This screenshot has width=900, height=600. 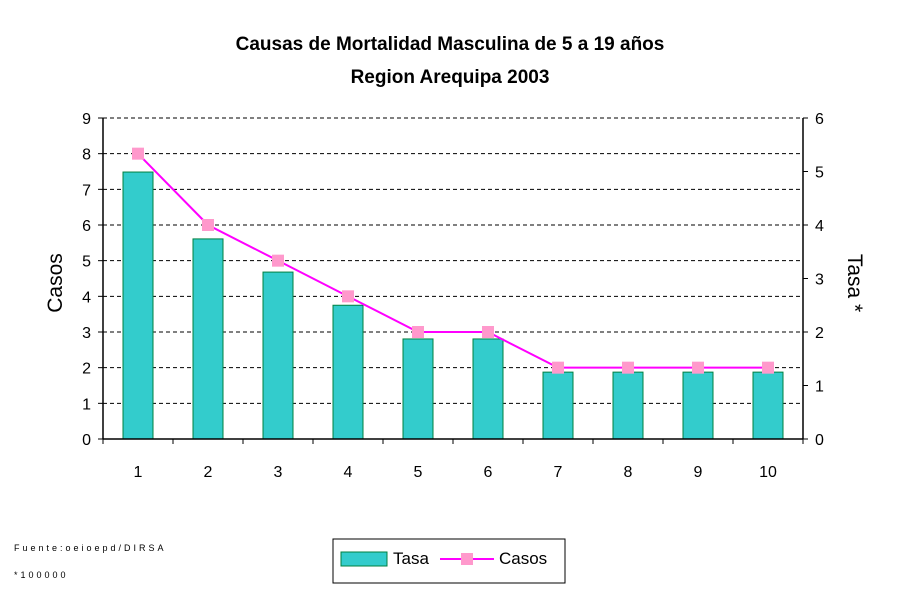 What do you see at coordinates (523, 558) in the screenshot?
I see `legend-casos-label: Casos` at bounding box center [523, 558].